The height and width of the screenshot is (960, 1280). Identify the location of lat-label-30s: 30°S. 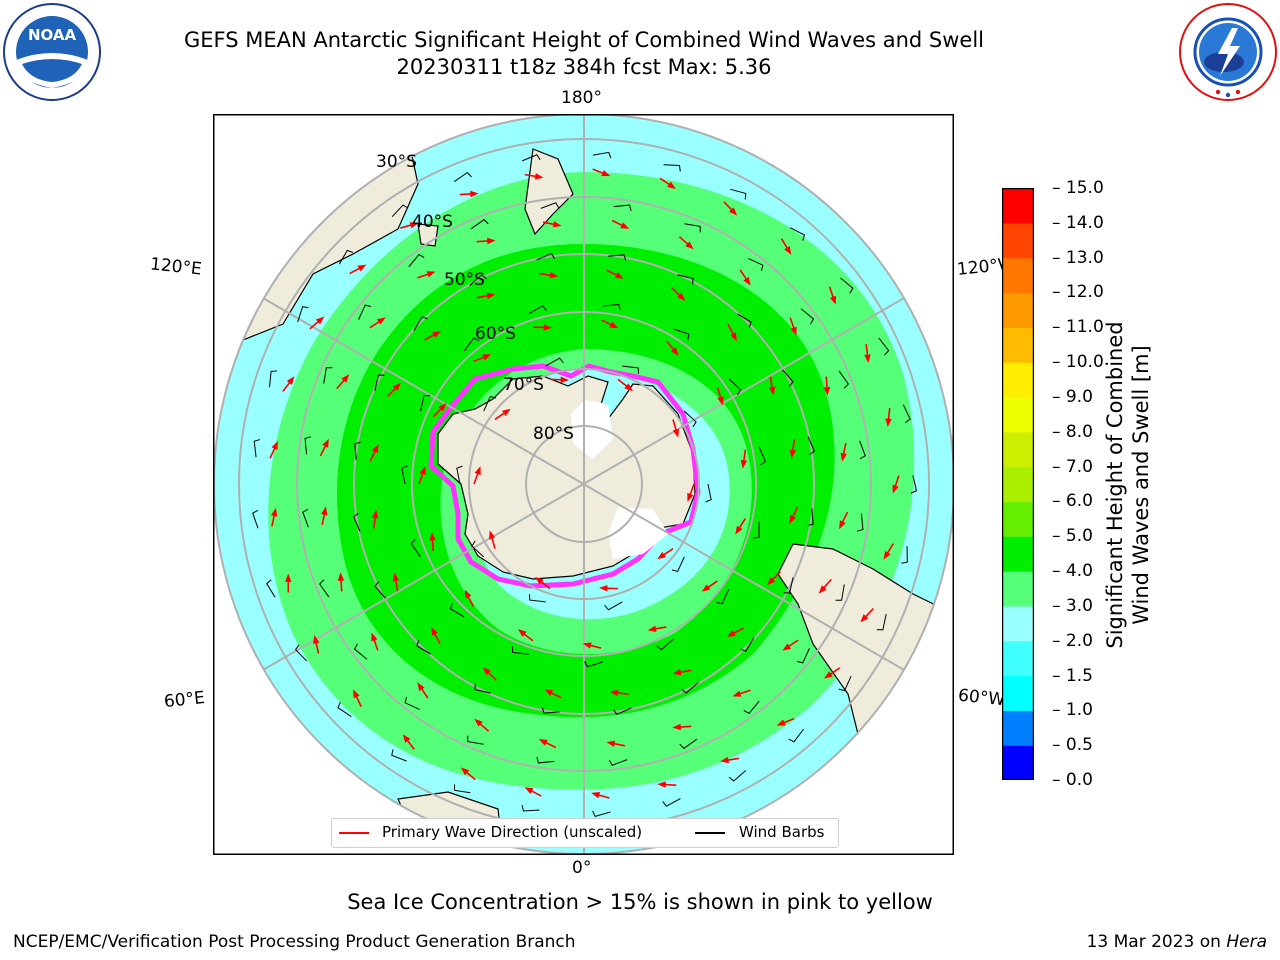
(396, 162).